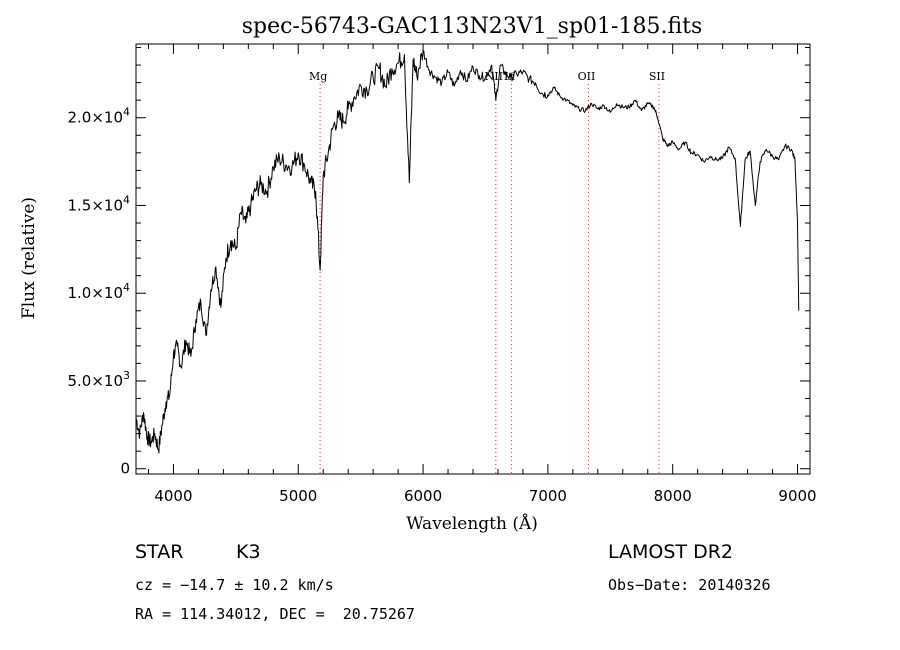 This screenshot has height=650, width=900. What do you see at coordinates (98, 203) in the screenshot?
I see `y-tick-label: 1.5×10⁴` at bounding box center [98, 203].